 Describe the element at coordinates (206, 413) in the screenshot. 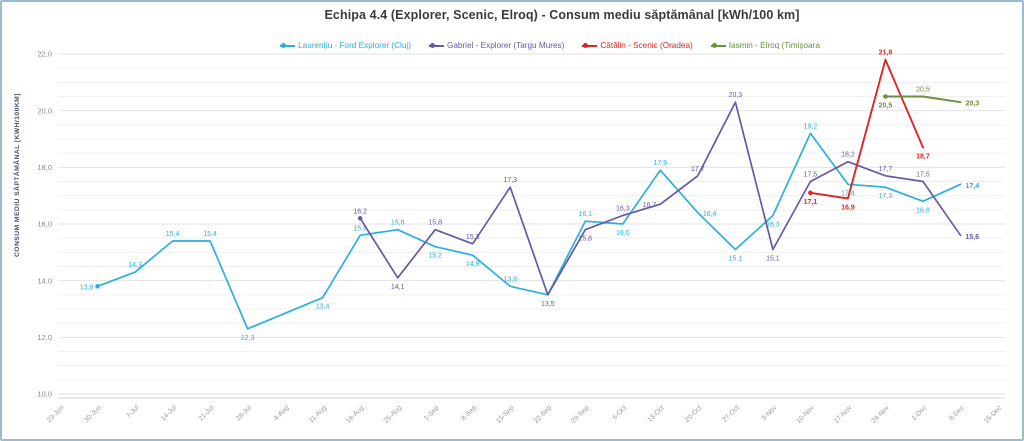

I see `x-tick-label: 21-Jul` at that location.